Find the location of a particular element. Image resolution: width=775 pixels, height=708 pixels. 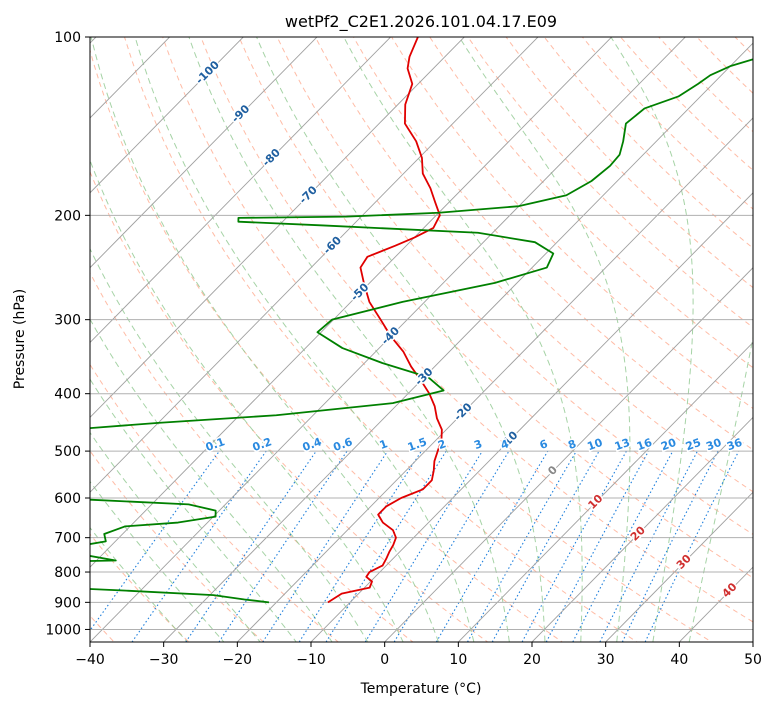

y-tick-label: 200 is located at coordinates (67, 216).